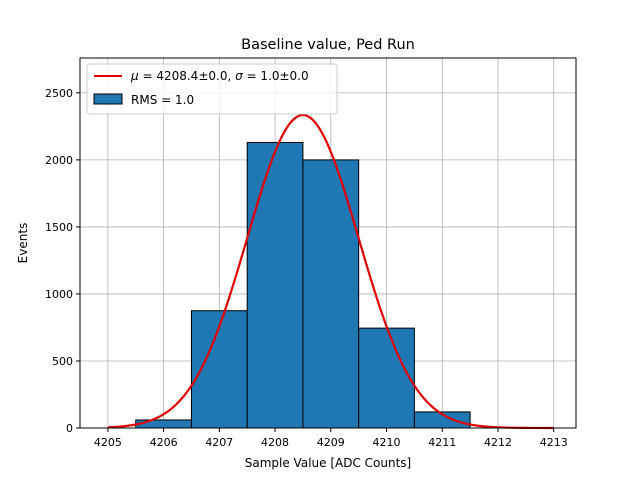 This screenshot has height=480, width=640. What do you see at coordinates (164, 442) in the screenshot?
I see `x-tick-label: 4206` at bounding box center [164, 442].